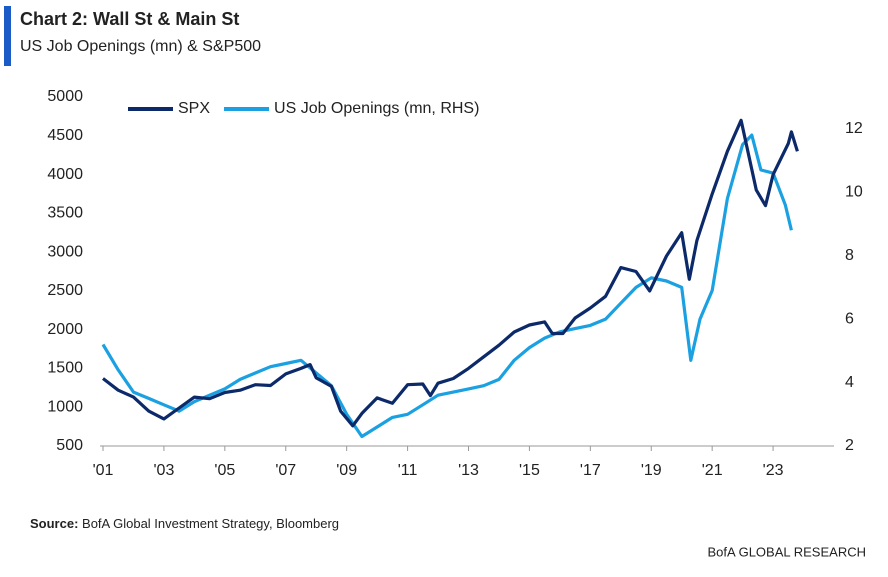  I want to click on y-tick-label: 1000, so click(65, 406).